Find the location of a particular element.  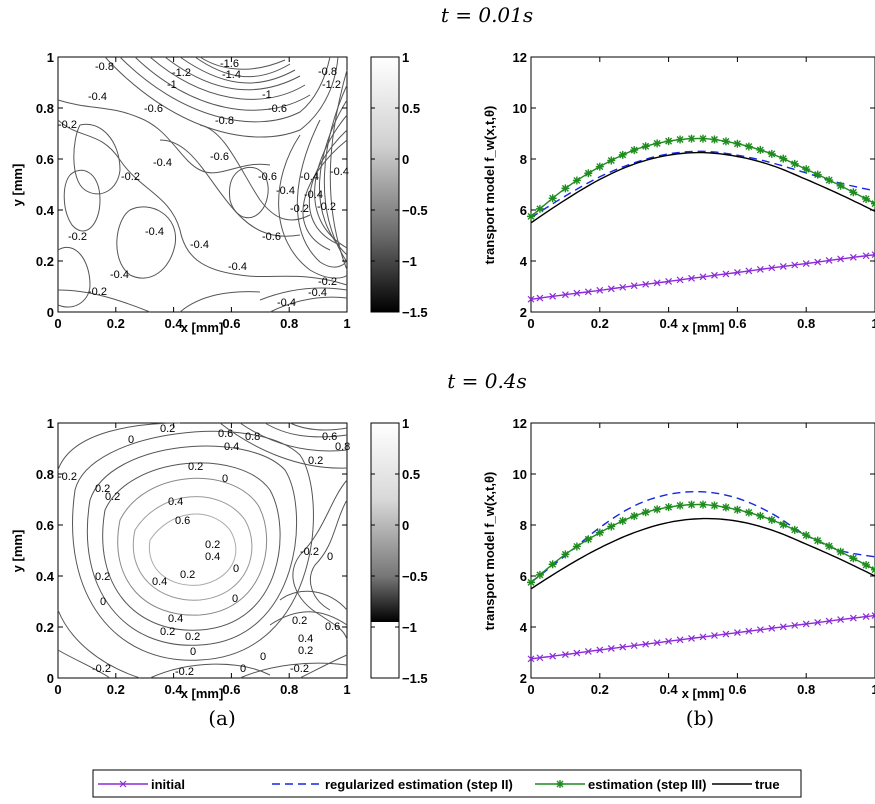

subfig-label-b: (b) is located at coordinates (700, 718).